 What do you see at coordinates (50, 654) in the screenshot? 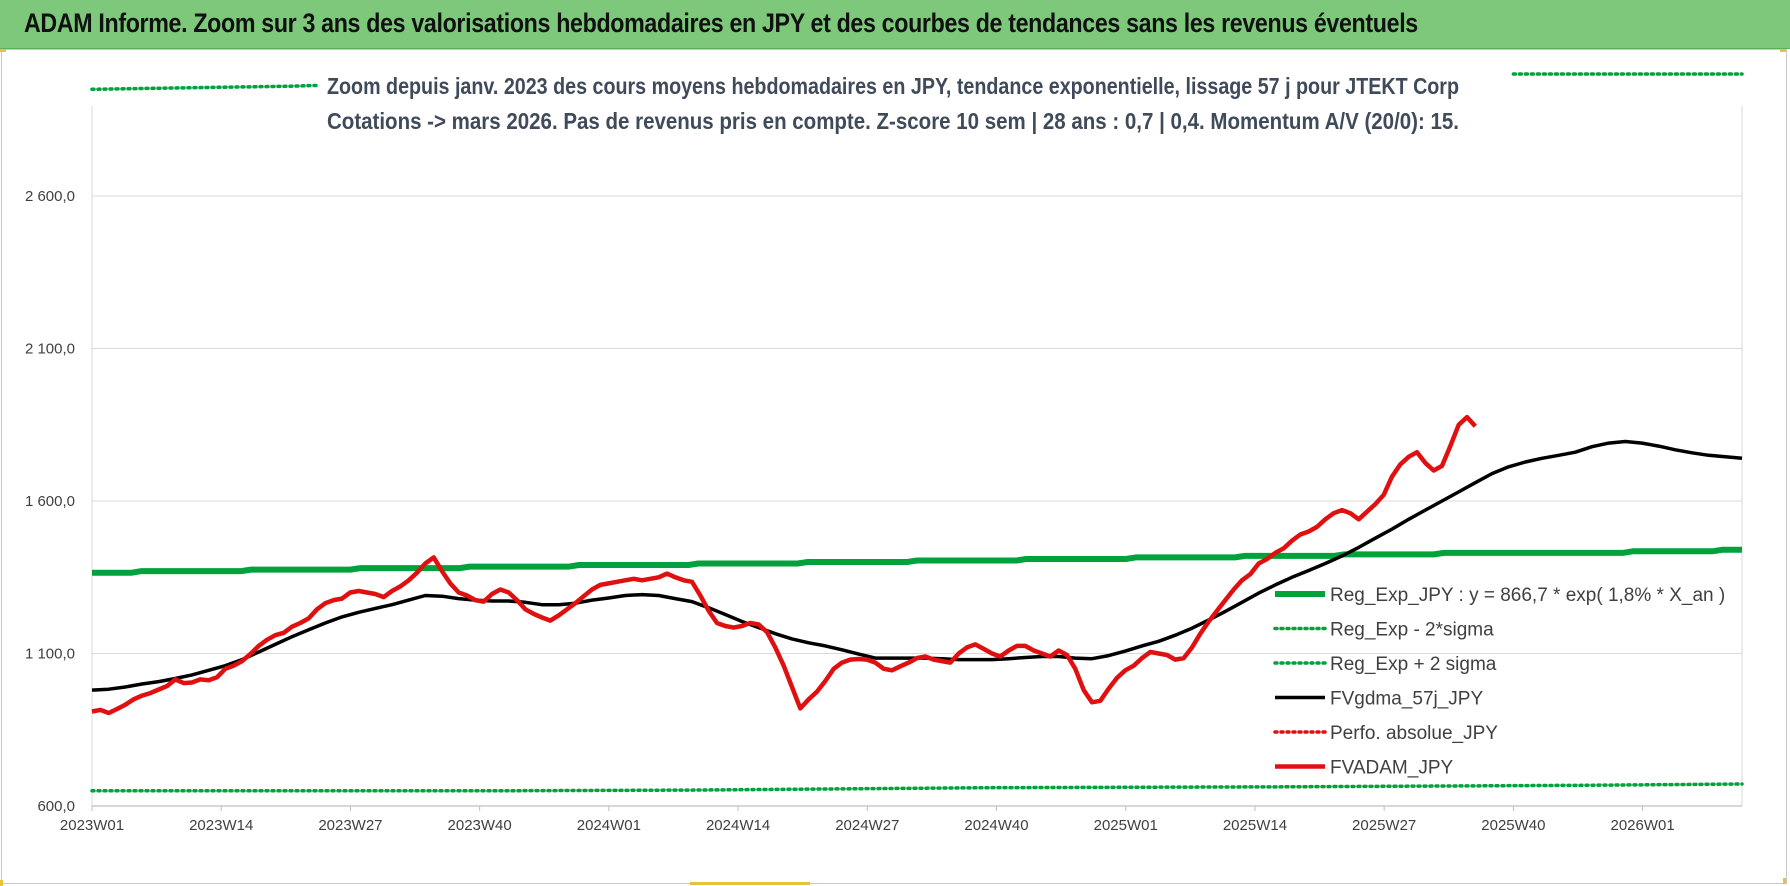
I see `y-tick-label: 1 100,0` at bounding box center [50, 654].